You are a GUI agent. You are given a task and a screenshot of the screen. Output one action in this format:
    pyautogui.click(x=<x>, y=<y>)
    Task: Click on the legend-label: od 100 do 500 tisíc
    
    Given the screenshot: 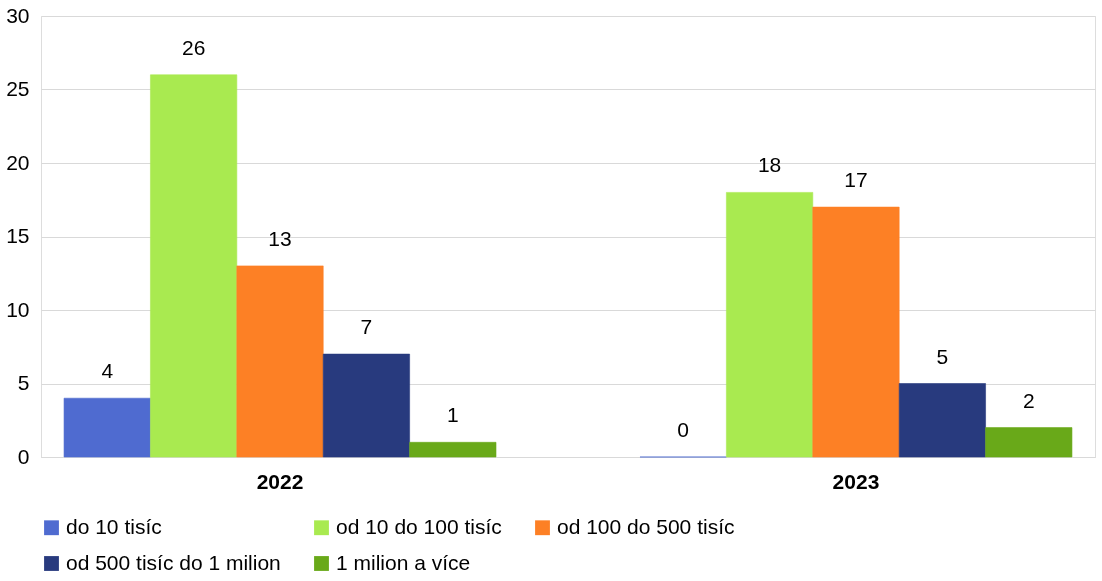 What is the action you would take?
    pyautogui.click(x=646, y=526)
    